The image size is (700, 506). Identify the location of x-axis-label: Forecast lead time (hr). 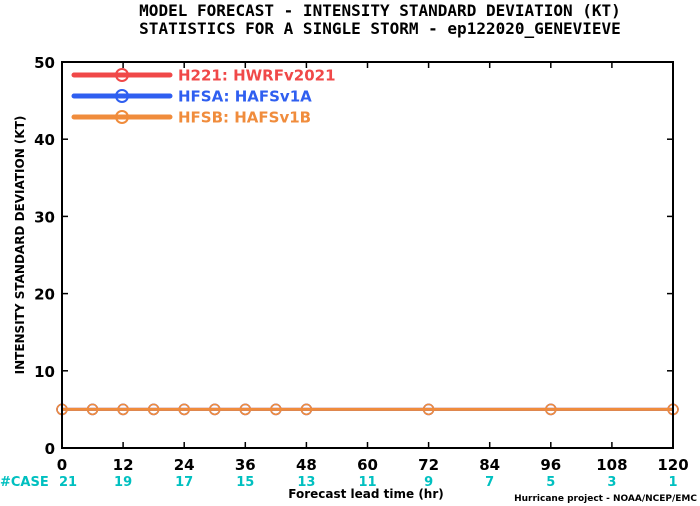
(366, 494).